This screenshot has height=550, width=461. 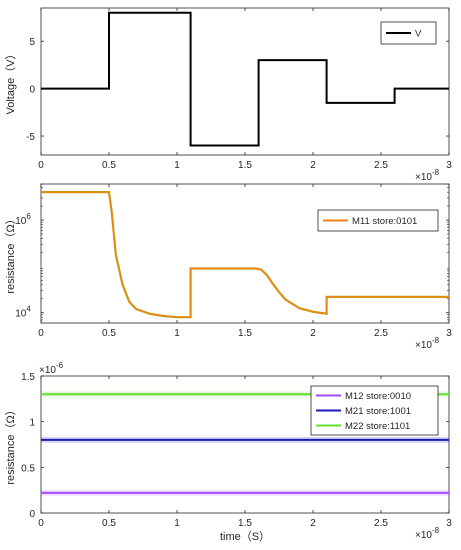 I want to click on legend: V, so click(x=408, y=33).